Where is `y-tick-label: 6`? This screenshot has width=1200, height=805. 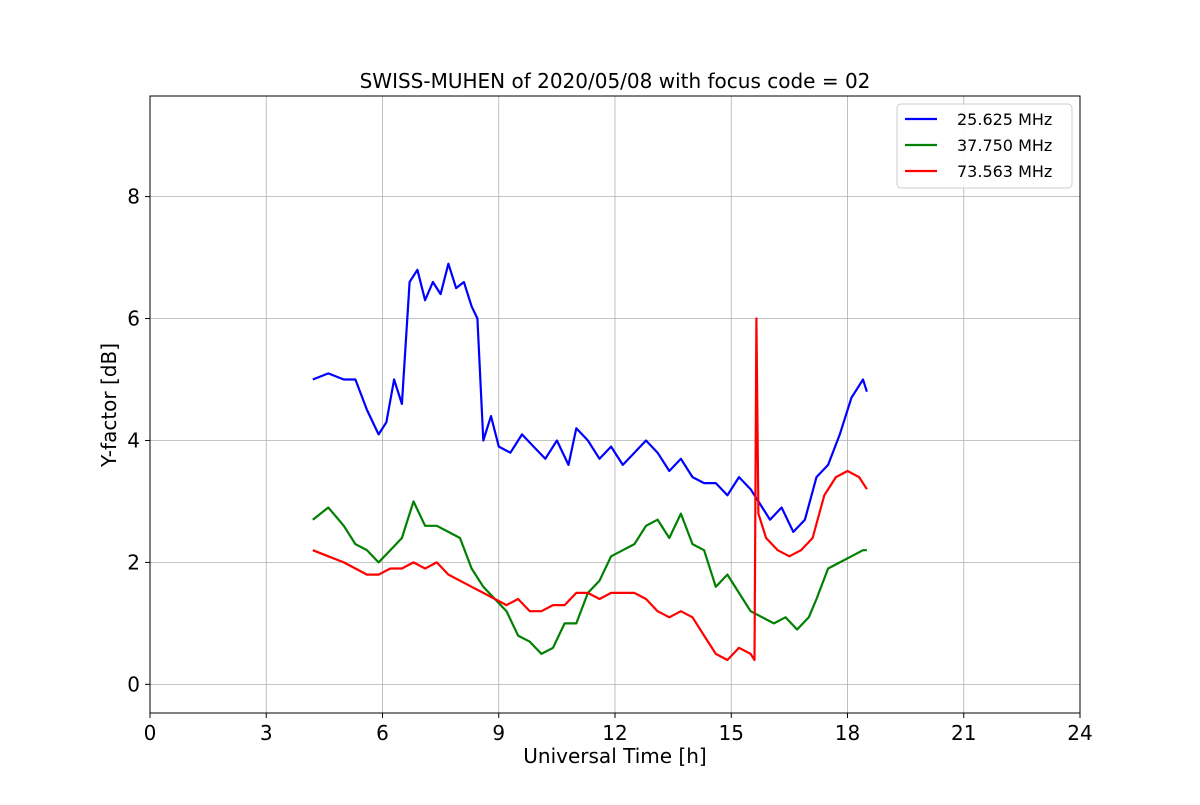 y-tick-label: 6 is located at coordinates (133, 319).